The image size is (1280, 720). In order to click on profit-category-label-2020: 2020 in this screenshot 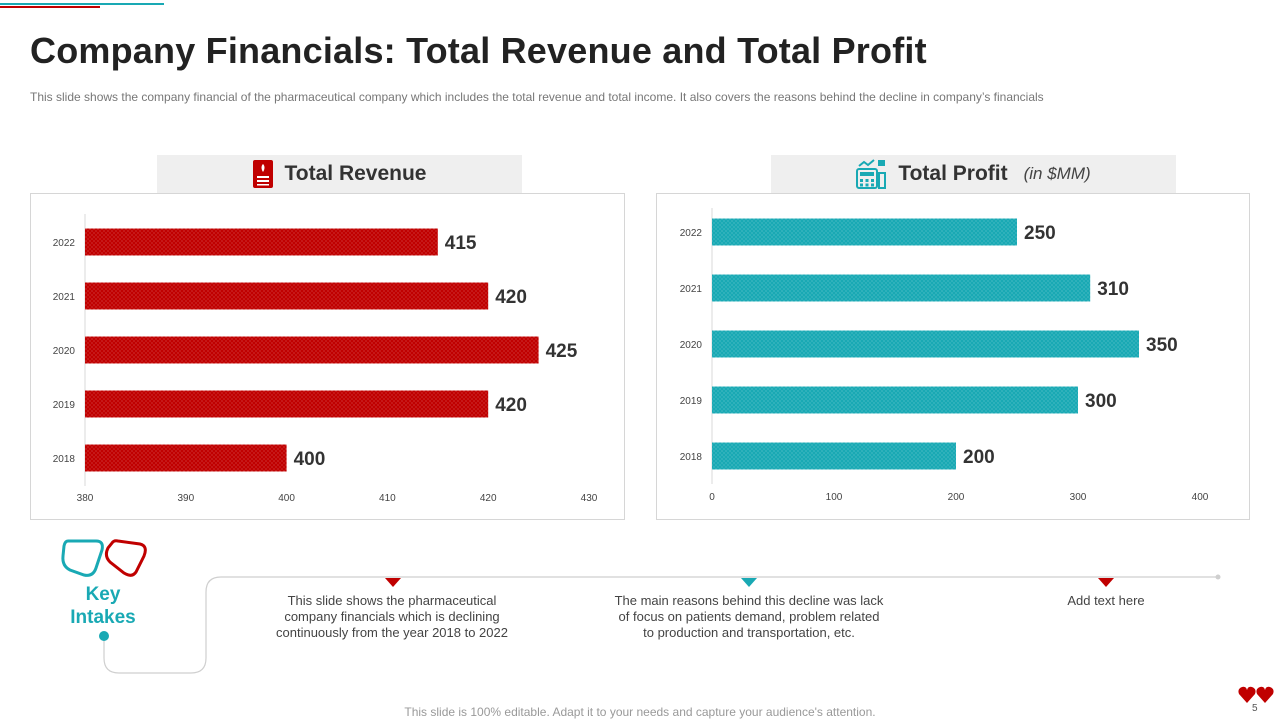, I will do `click(691, 345)`.